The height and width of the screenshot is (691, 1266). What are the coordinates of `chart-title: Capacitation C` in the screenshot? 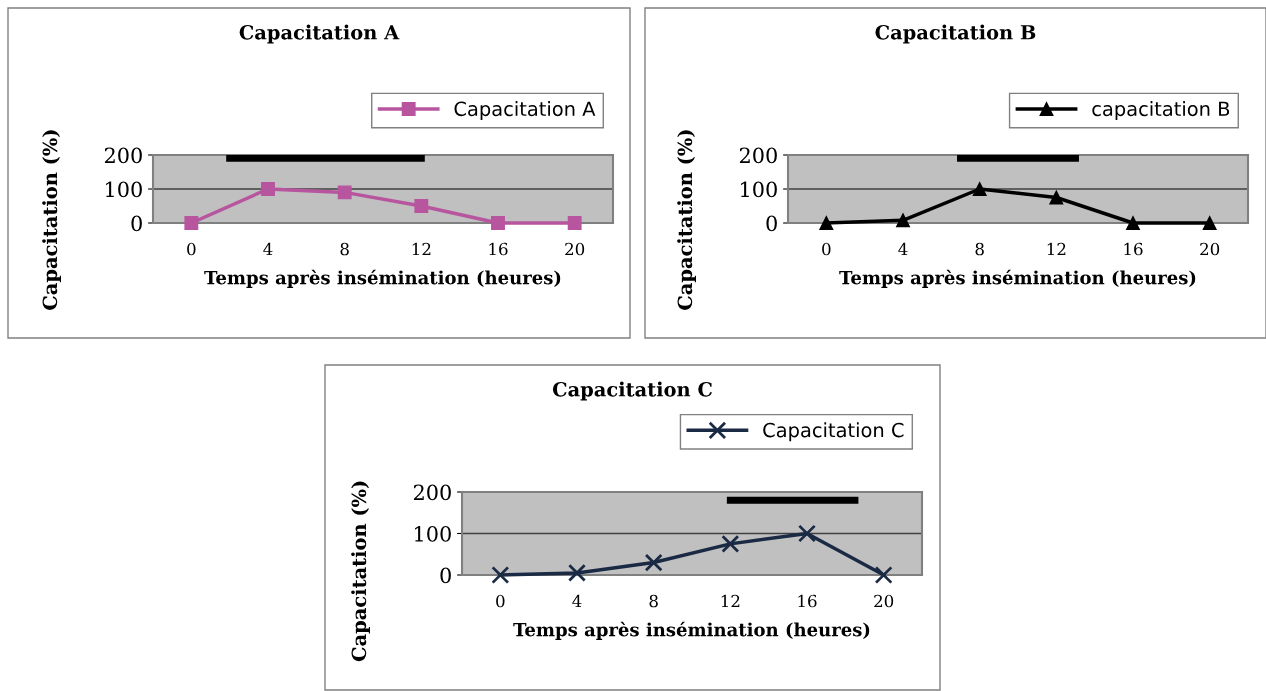 It's located at (632, 391).